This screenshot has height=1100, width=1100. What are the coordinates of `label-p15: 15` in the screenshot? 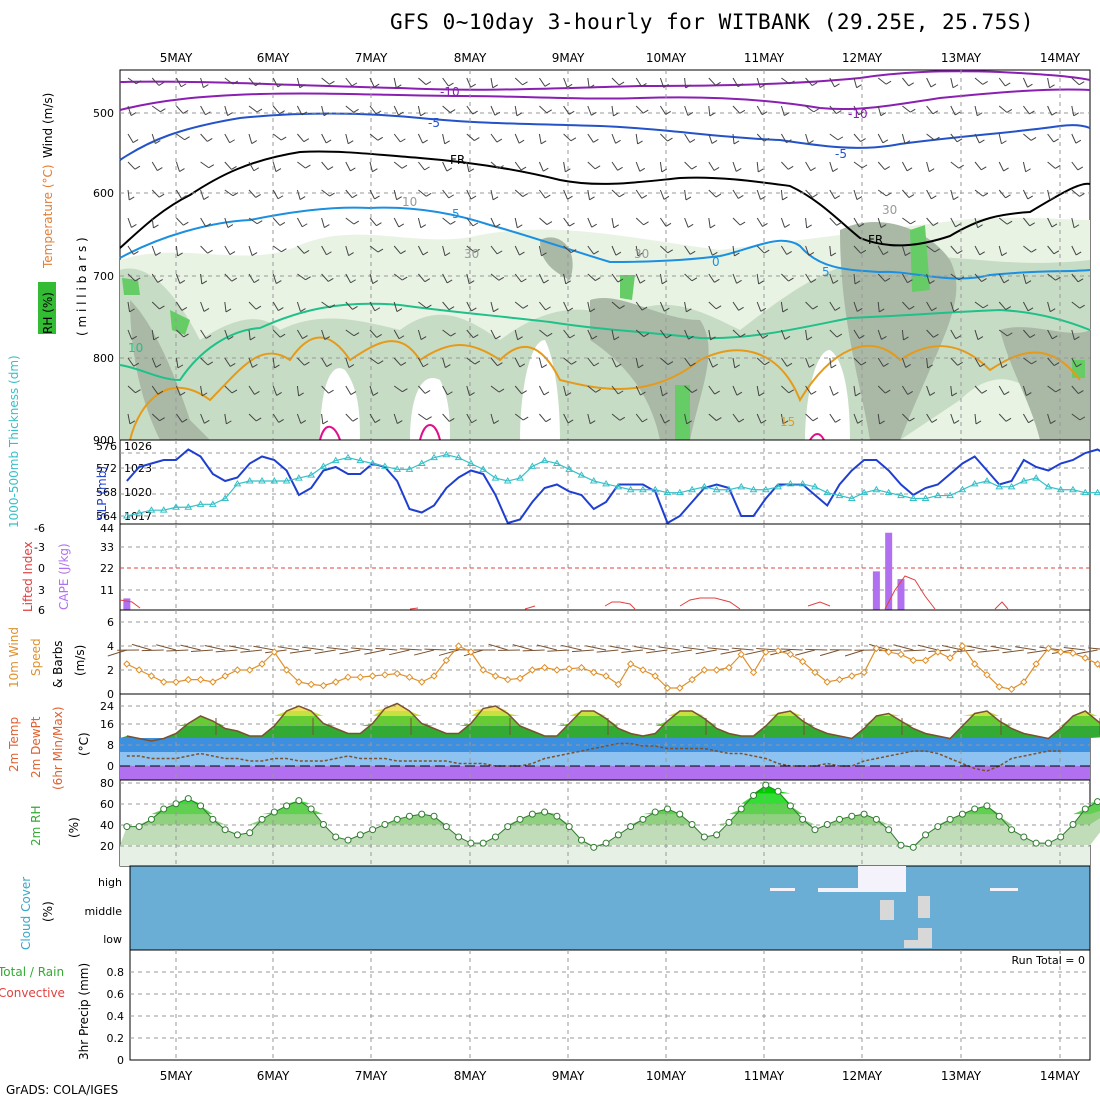 It's located at (787, 422).